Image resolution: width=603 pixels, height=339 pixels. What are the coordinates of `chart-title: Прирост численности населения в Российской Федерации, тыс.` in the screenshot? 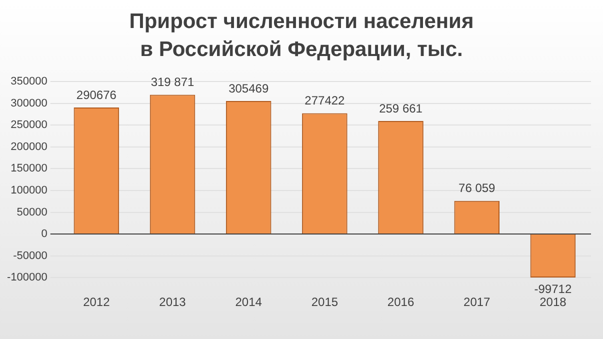 It's located at (301, 36).